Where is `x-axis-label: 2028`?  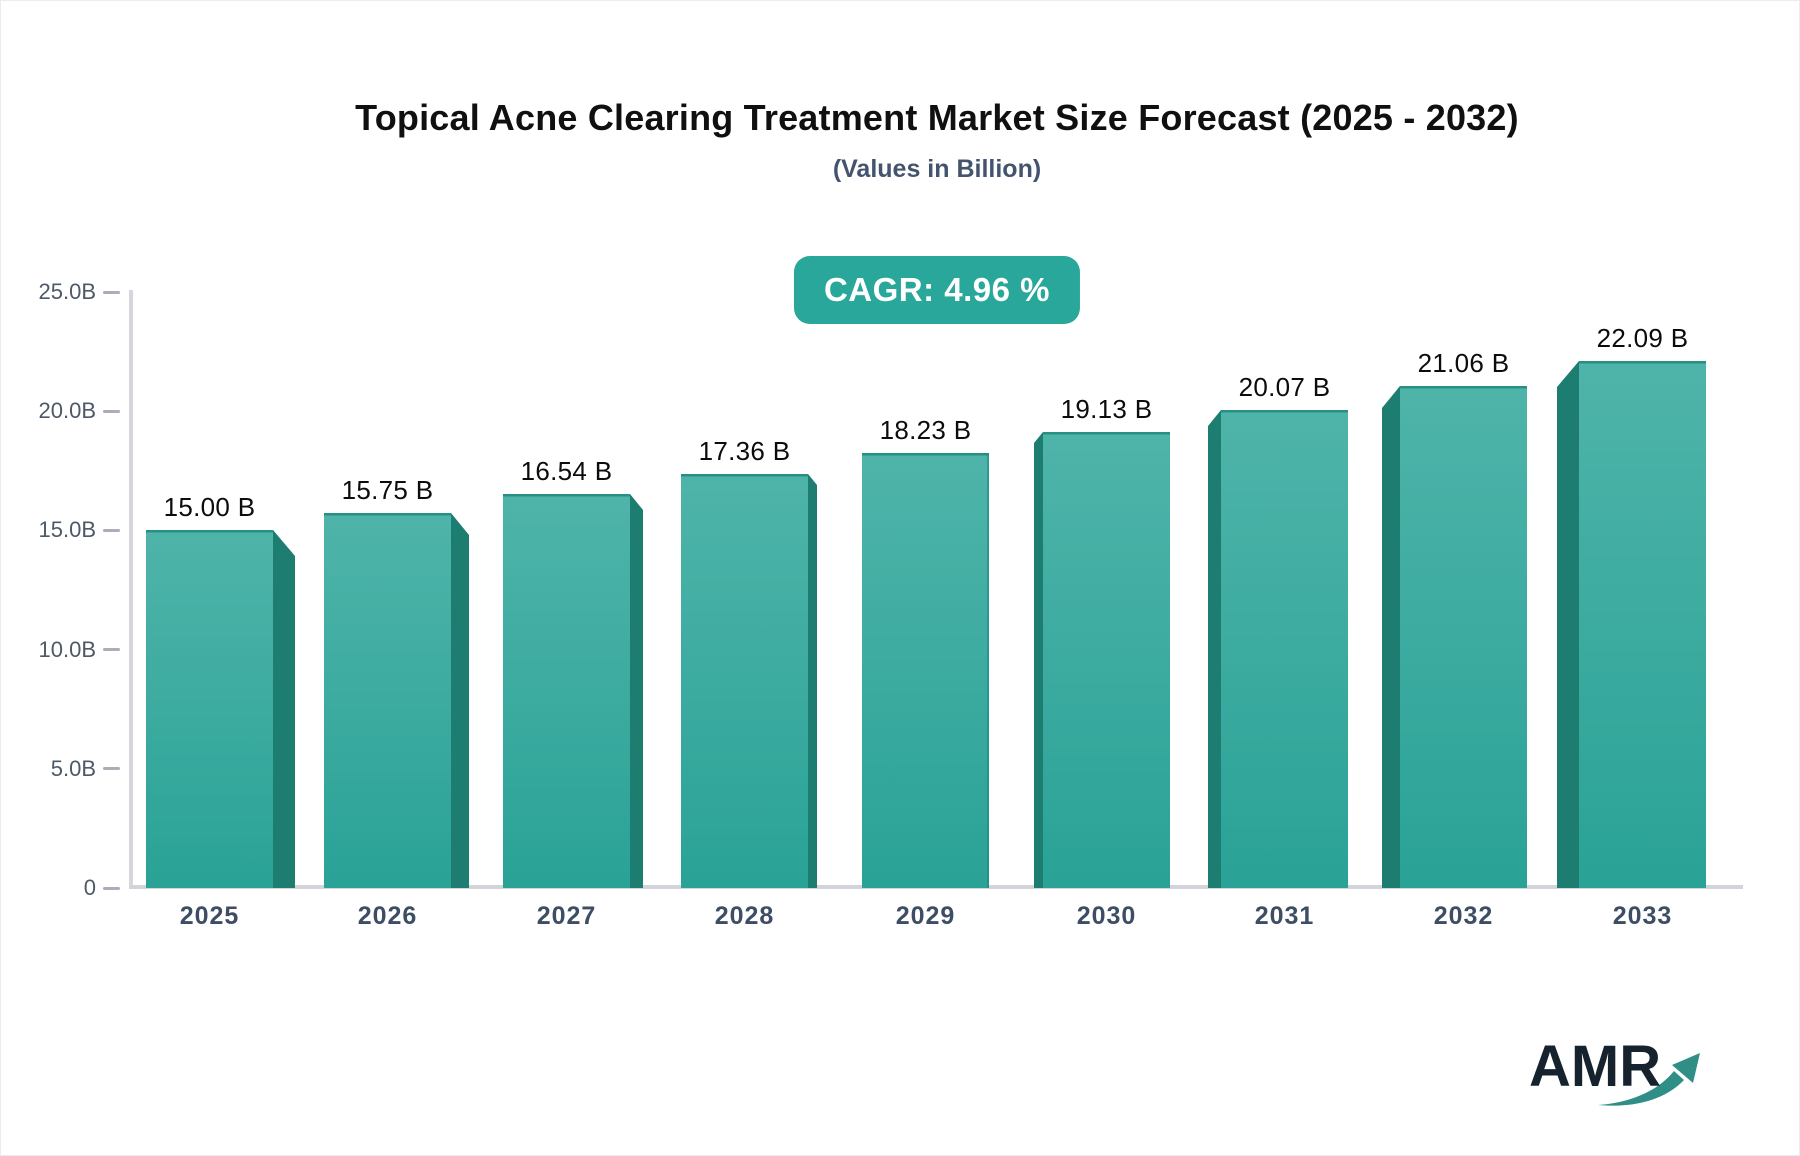 x-axis-label: 2028 is located at coordinates (744, 916).